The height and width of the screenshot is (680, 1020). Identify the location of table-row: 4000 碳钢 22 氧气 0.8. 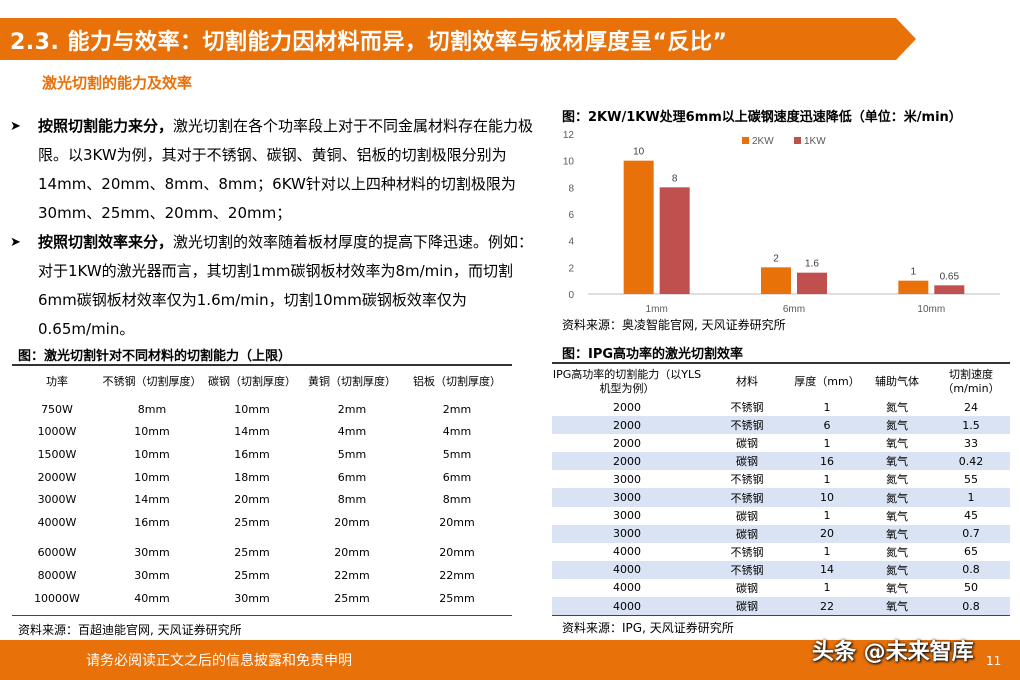
(781, 606).